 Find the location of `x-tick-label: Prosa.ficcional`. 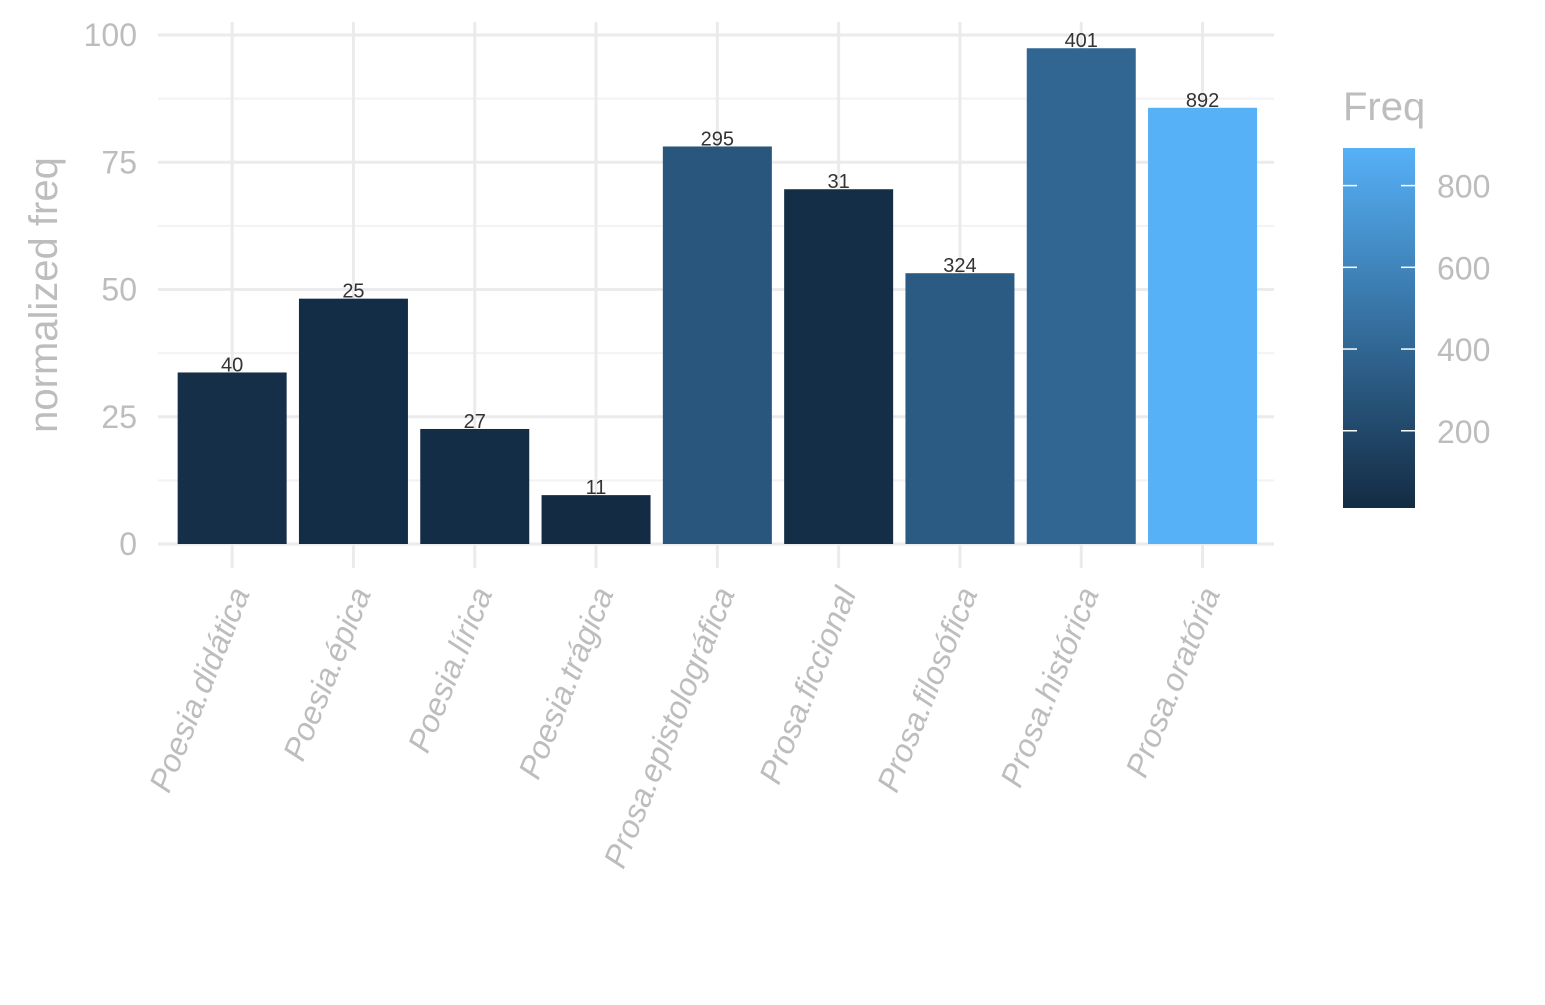

x-tick-label: Prosa.ficcional is located at coordinates (808, 684).